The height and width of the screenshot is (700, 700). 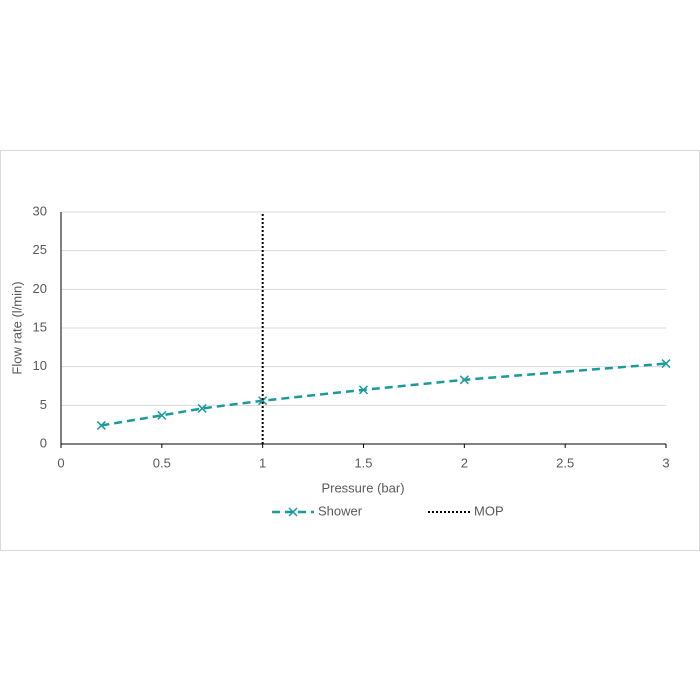 What do you see at coordinates (466, 510) in the screenshot?
I see `legend-item: MOP` at bounding box center [466, 510].